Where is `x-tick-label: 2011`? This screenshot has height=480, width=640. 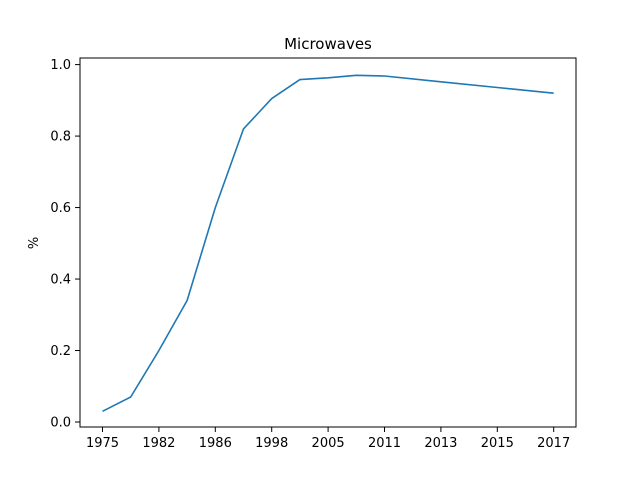 x-tick-label: 2011 is located at coordinates (384, 443).